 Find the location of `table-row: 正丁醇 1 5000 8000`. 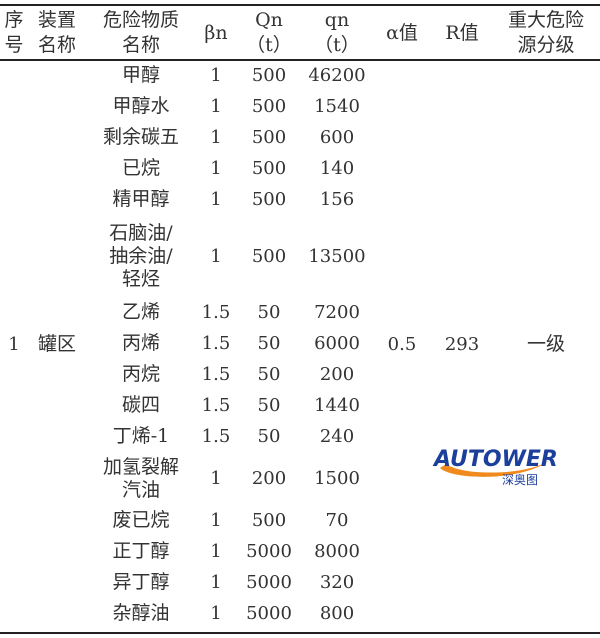

table-row: 正丁醇 1 5000 8000 is located at coordinates (300, 551).